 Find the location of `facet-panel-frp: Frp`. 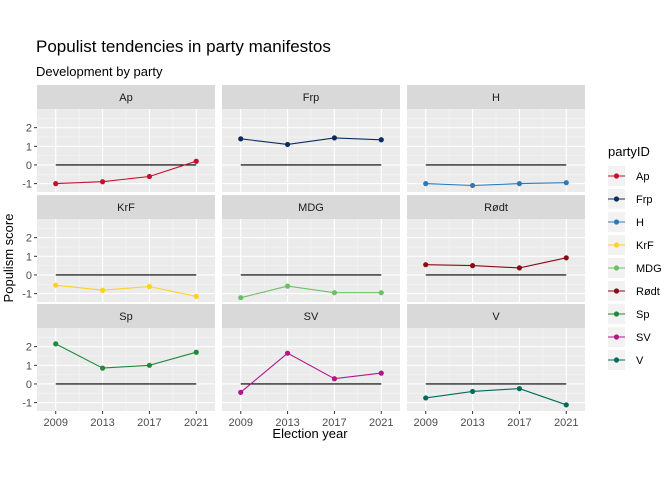

facet-panel-frp: Frp is located at coordinates (311, 138).